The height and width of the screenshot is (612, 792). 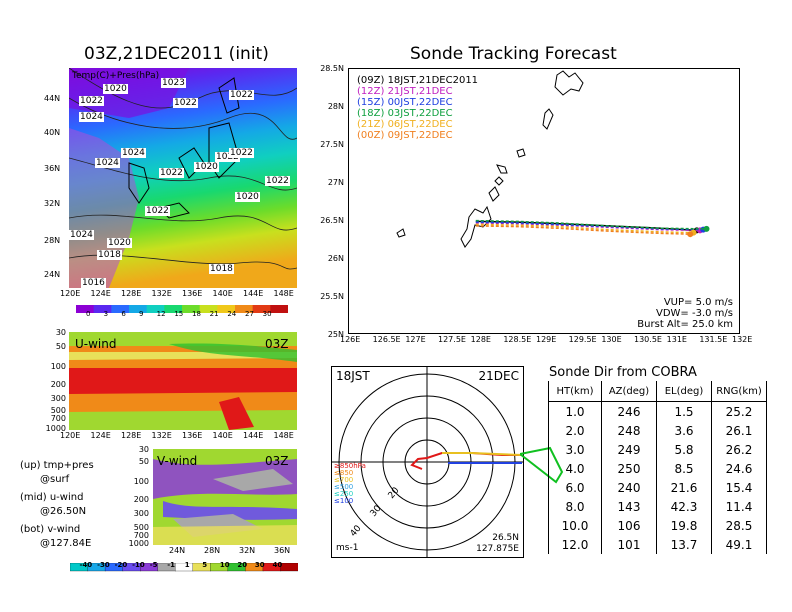 I want to click on surface-lon-ticks: 120E 124E 128E 132E 136E 140E 144E 148E, so click(x=185, y=294).